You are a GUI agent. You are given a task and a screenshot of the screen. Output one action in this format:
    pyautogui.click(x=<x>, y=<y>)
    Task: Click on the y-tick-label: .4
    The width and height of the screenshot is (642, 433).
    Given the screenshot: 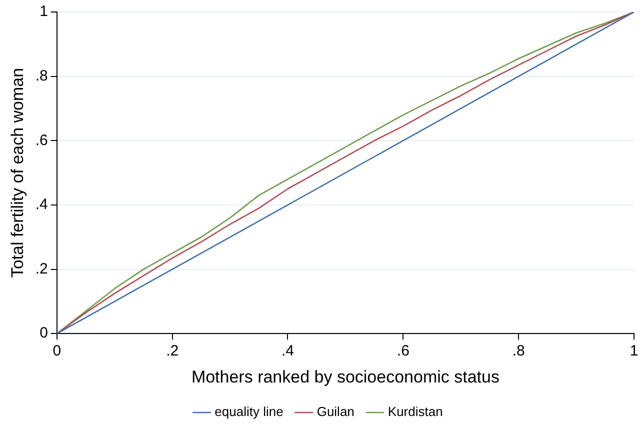 What is the action you would take?
    pyautogui.click(x=41, y=205)
    